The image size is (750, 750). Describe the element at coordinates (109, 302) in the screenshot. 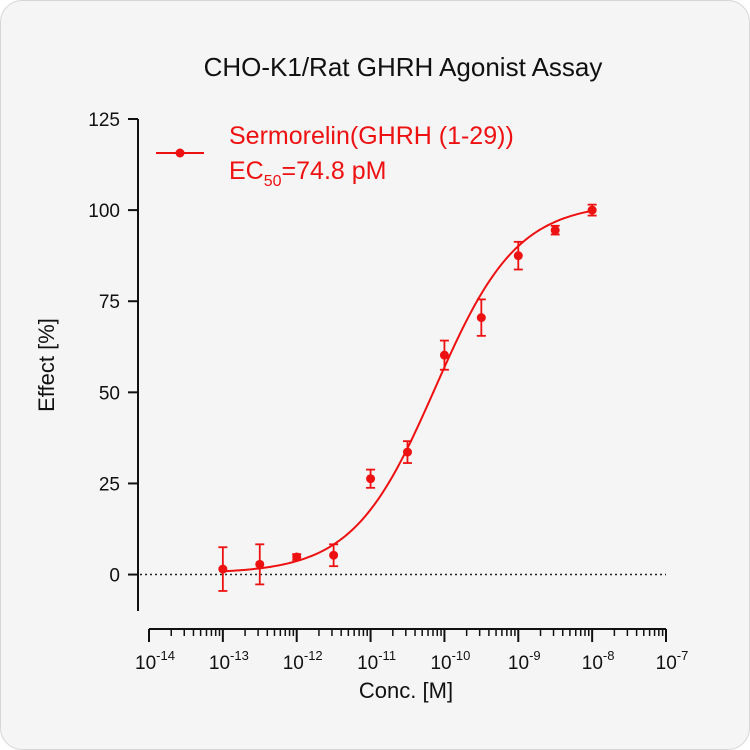

I see `y-tick-label: 75` at that location.